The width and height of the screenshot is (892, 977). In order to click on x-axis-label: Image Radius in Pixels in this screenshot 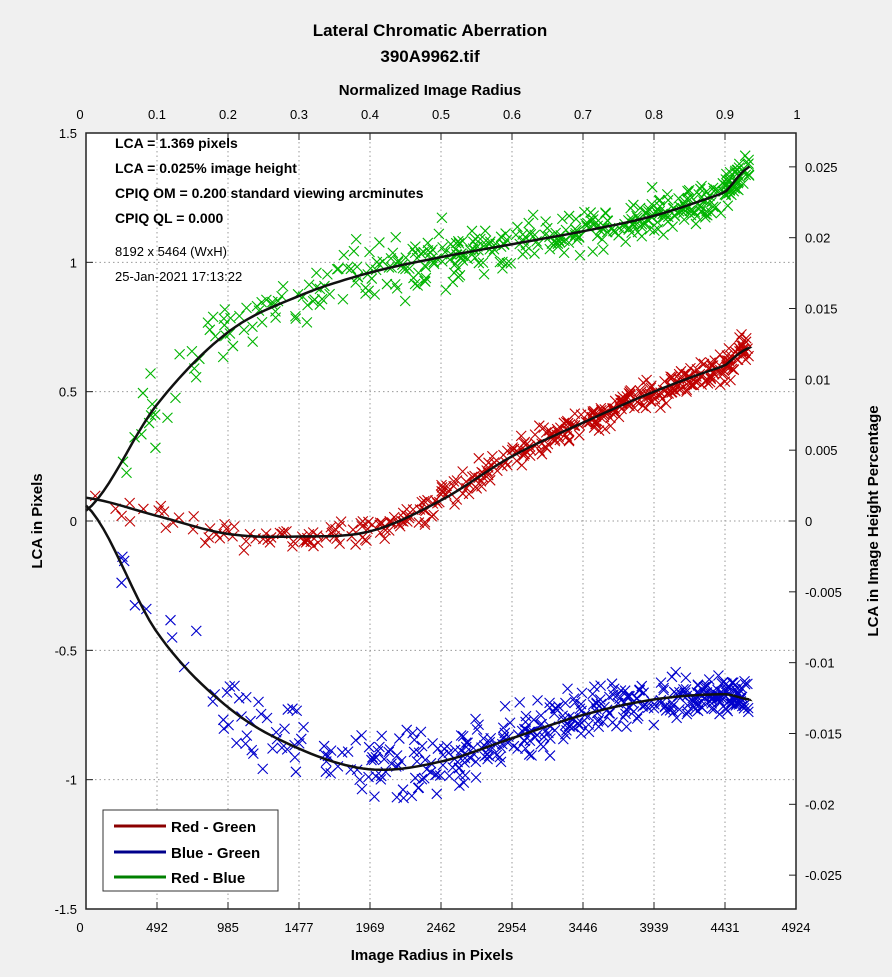, I will do `click(432, 955)`.